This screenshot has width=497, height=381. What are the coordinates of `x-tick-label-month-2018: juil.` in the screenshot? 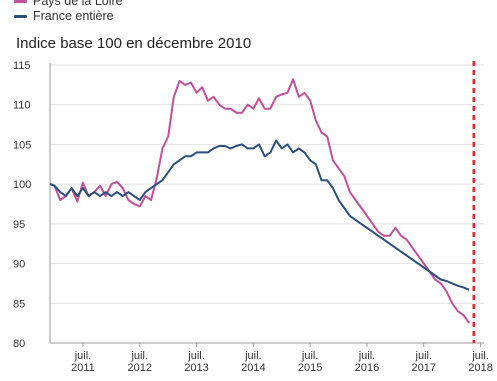 It's located at (480, 356).